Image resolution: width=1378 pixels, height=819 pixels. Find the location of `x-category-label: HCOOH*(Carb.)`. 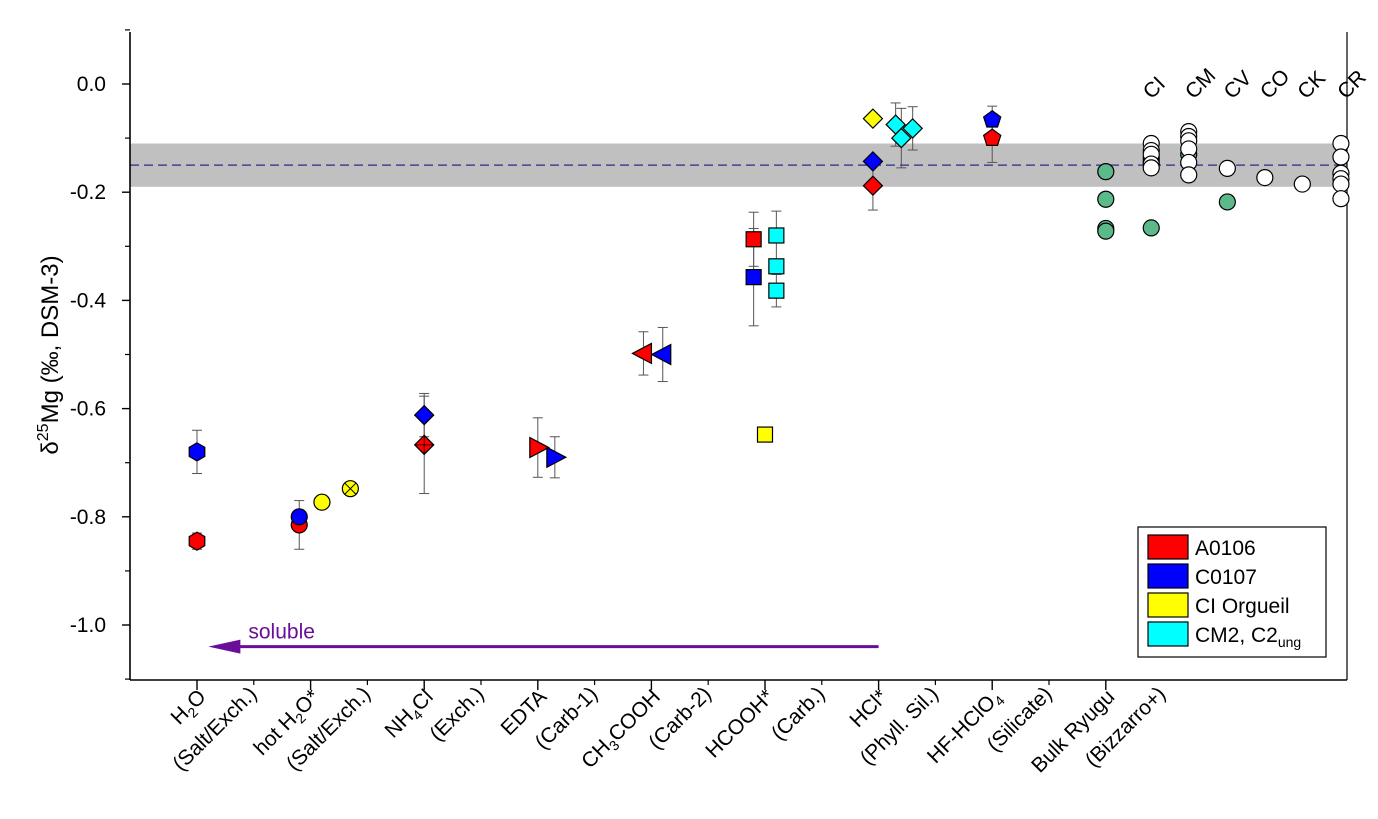

x-category-label: HCOOH*(Carb.) is located at coordinates (765, 722).